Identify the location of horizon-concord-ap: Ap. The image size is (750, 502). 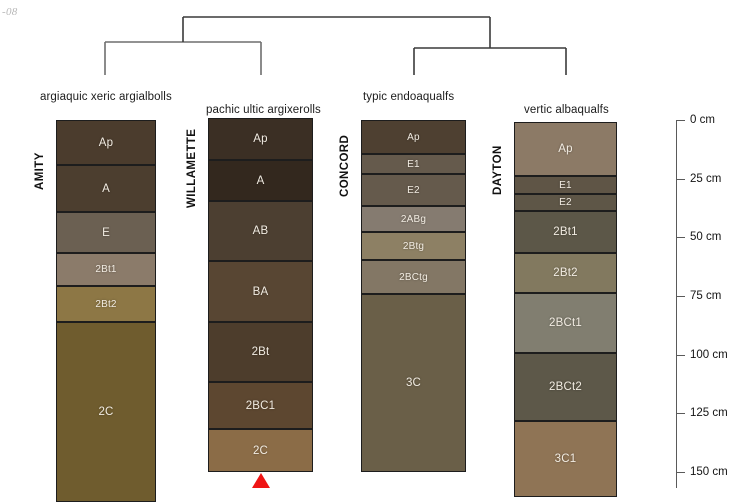
(413, 137).